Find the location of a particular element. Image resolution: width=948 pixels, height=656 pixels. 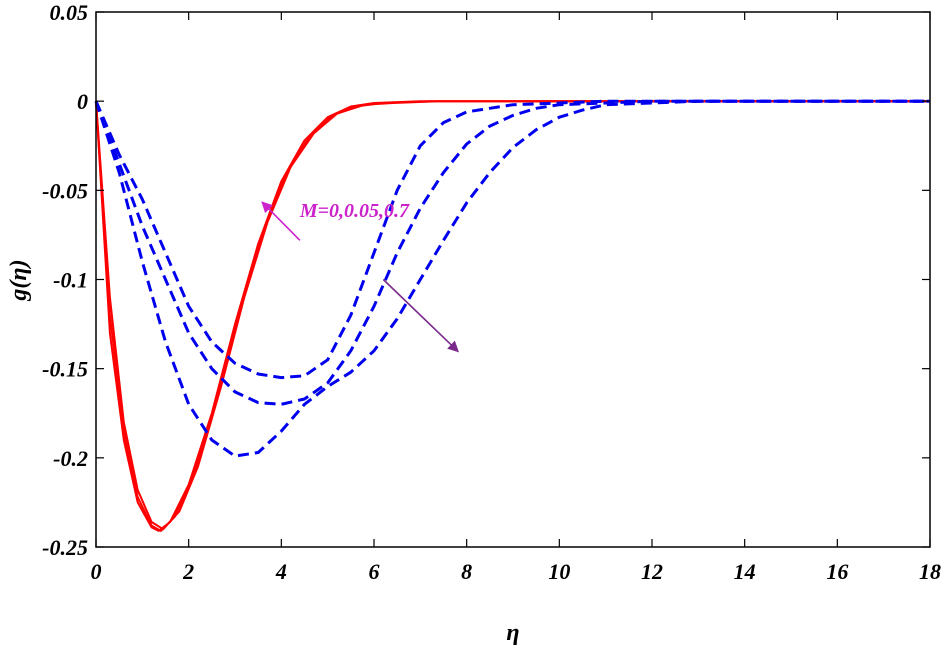

x-tick-label: 2 is located at coordinates (188, 571).